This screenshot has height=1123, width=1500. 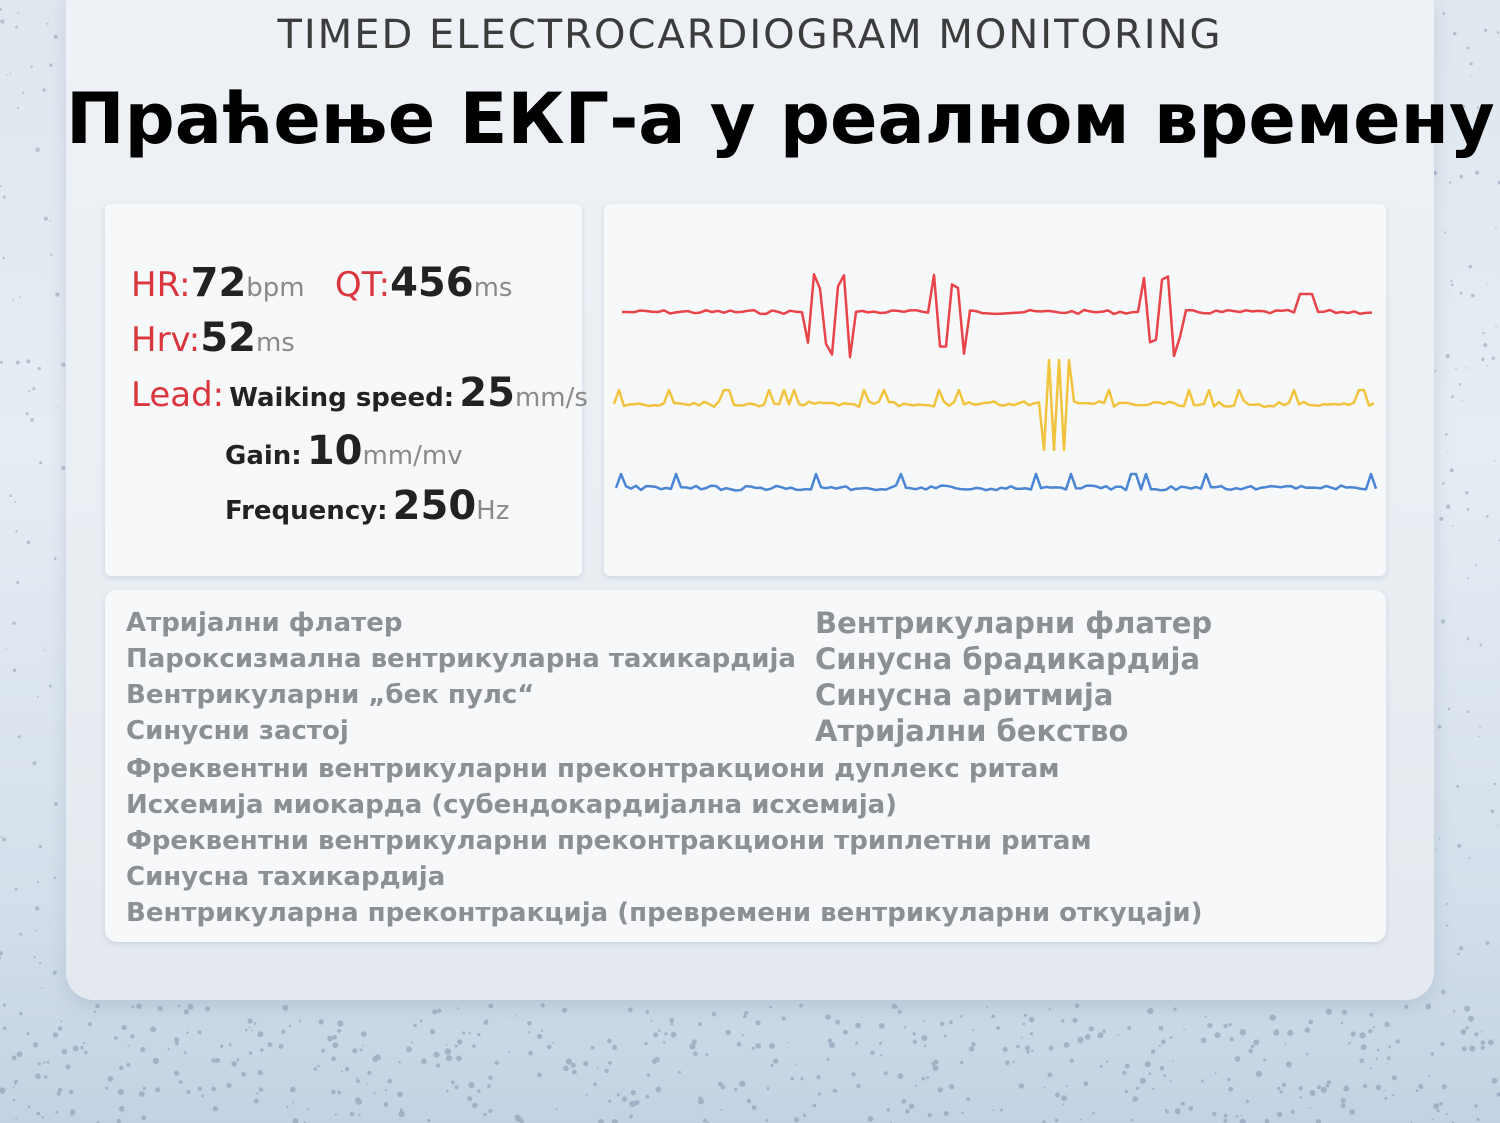 What do you see at coordinates (275, 343) in the screenshot?
I see `hrv-unit: ms` at bounding box center [275, 343].